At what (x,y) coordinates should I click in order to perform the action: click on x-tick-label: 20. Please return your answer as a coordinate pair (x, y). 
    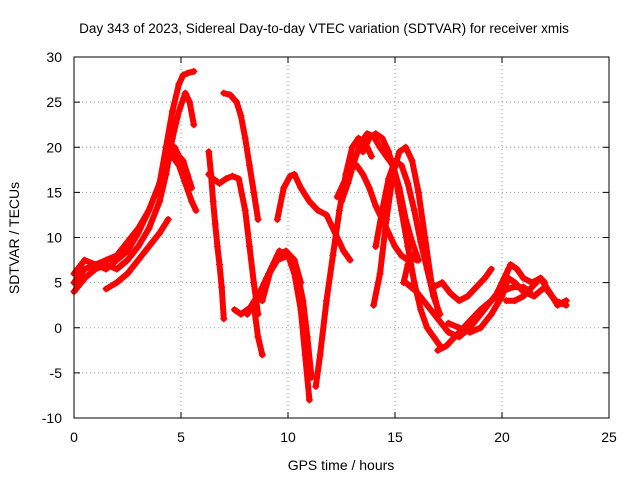
    Looking at the image, I should click on (502, 437).